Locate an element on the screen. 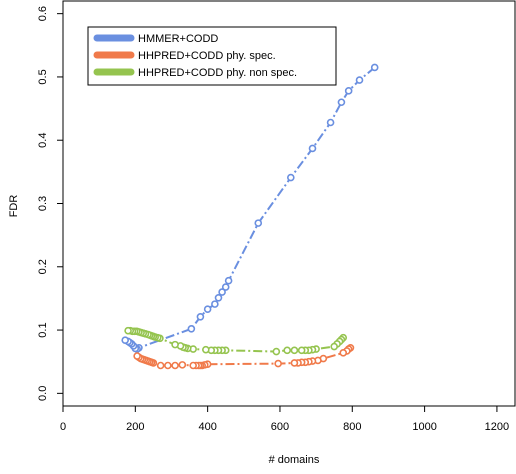 This screenshot has height=474, width=516. y-tick-label: 0.5 is located at coordinates (43, 76).